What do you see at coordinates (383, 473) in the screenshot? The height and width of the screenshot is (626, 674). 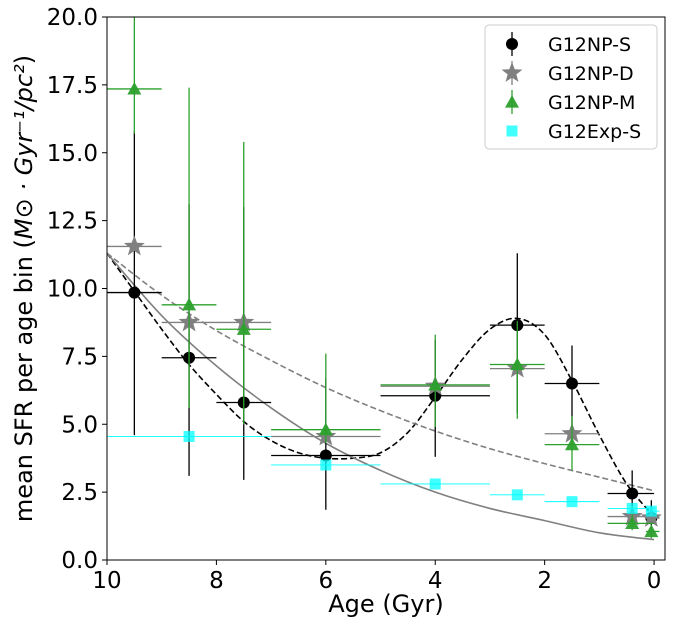 I see `series-G12Exp-S` at bounding box center [383, 473].